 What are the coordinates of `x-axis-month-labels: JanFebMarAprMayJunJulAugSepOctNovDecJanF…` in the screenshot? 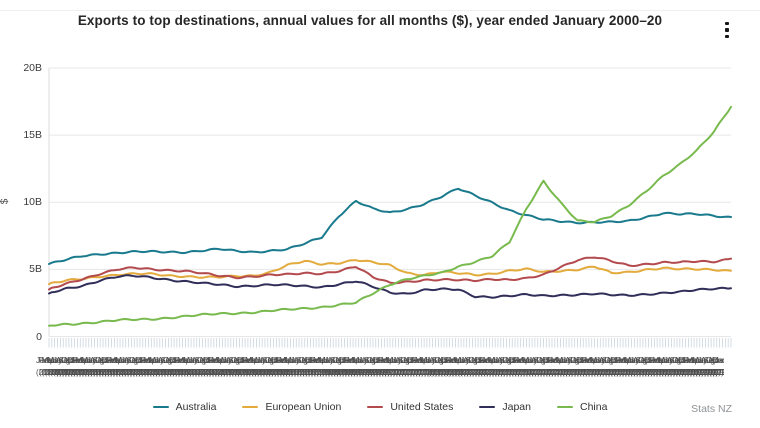 It's located at (380, 361).